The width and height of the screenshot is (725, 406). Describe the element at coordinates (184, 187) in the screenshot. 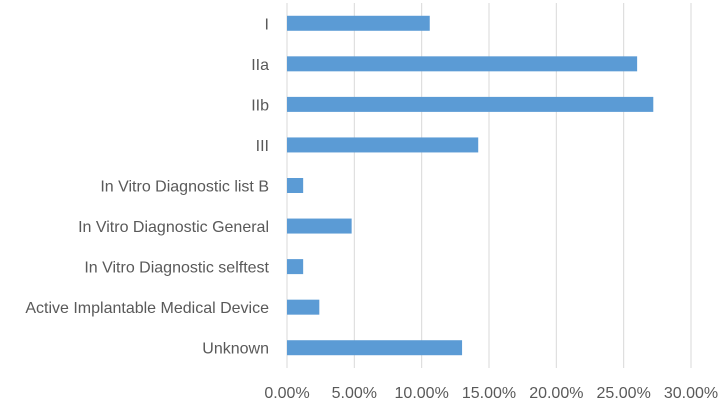

I see `category-label: In Vitro Diagnostic list B` at that location.